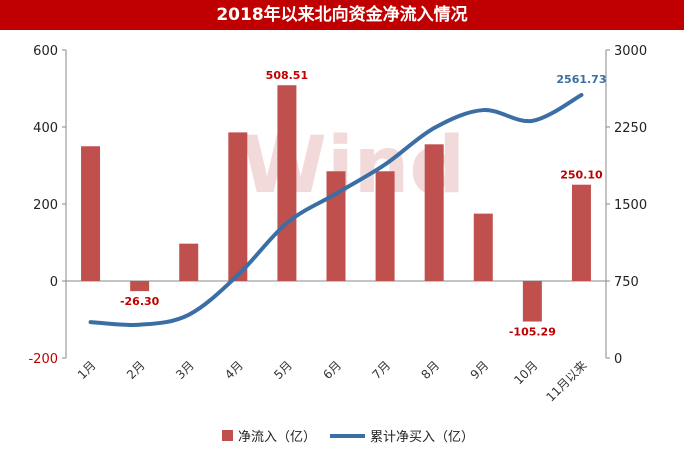 The width and height of the screenshot is (684, 455). Describe the element at coordinates (626, 282) in the screenshot. I see `y-right-tick-label: 750` at that location.